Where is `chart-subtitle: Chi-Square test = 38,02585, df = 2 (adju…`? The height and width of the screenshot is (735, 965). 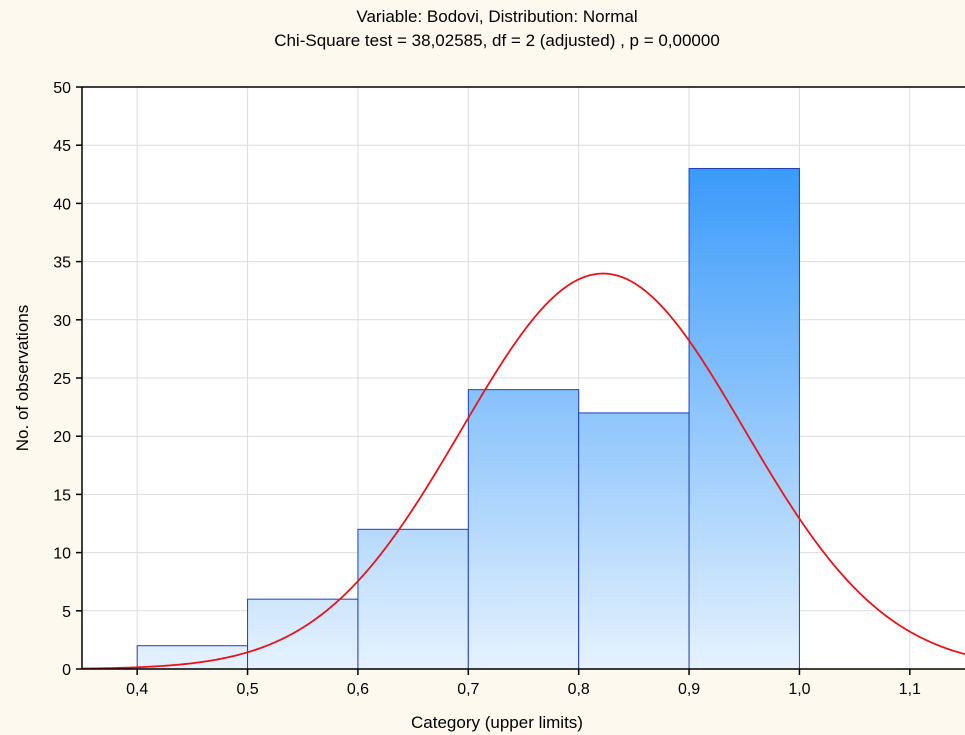 chart-subtitle: Chi-Square test = 38,02585, df = 2 (adju… is located at coordinates (497, 40).